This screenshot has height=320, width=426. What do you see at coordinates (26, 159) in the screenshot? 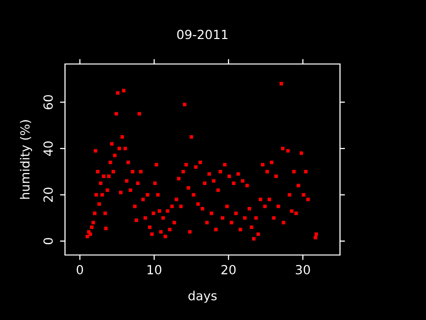
I see `y-axis-title: humidity (%)` at bounding box center [26, 159].